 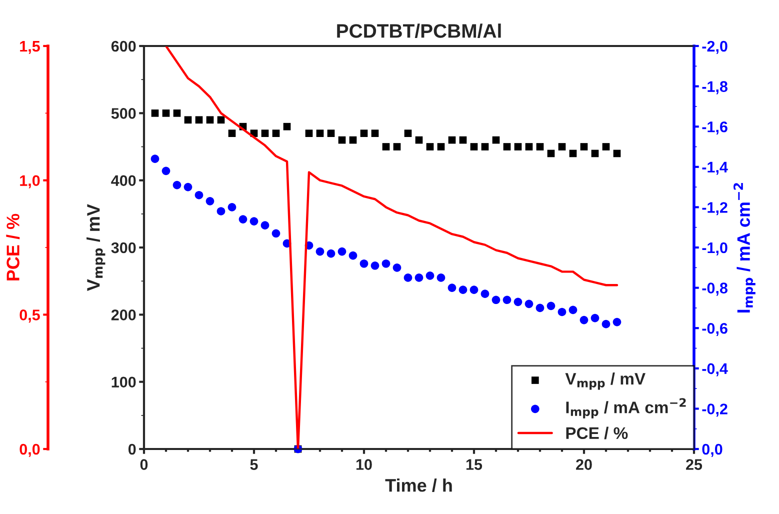 I want to click on chart-title: PCDTBT/PCBM/Al, so click(x=419, y=31).